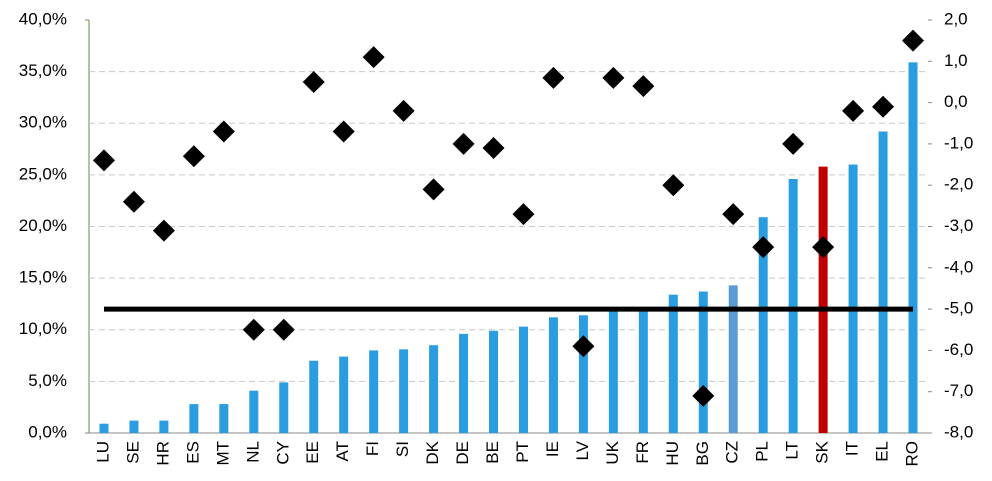  What do you see at coordinates (43, 122) in the screenshot?
I see `y-tick-label: 30,0%` at bounding box center [43, 122].